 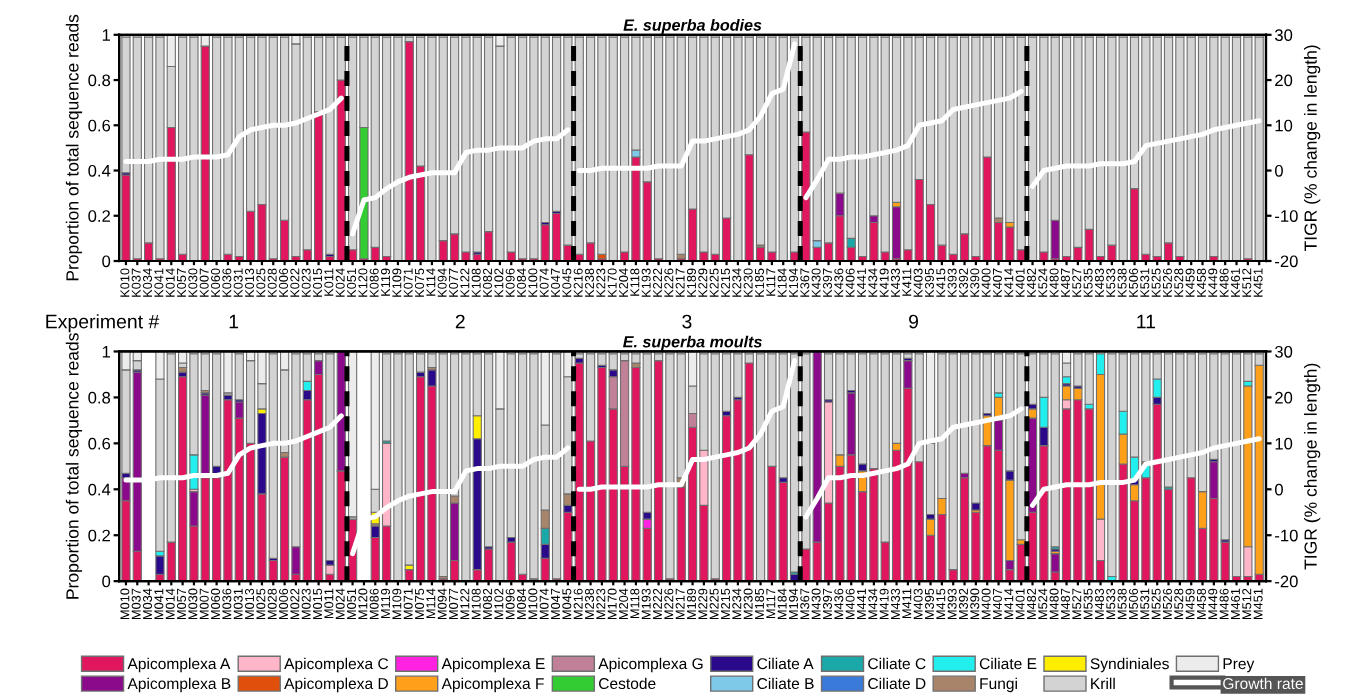 What do you see at coordinates (687, 321) in the screenshot?
I see `text: 3` at bounding box center [687, 321].